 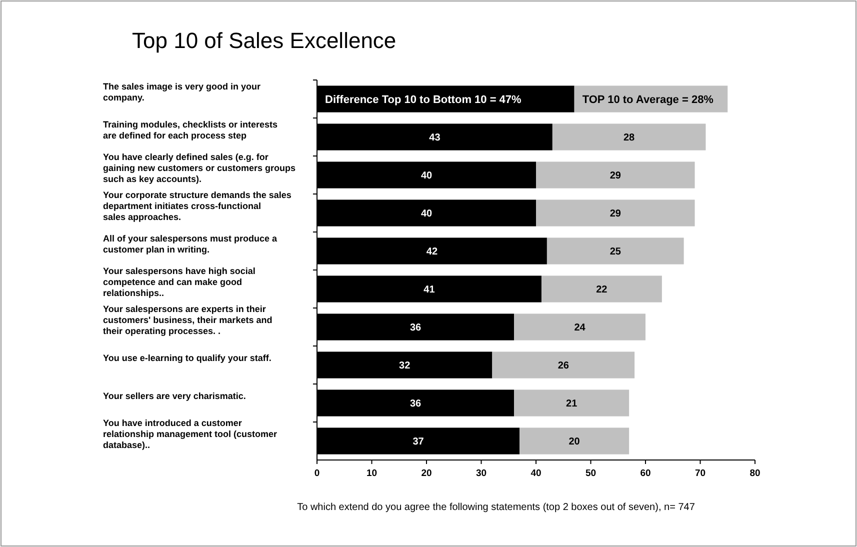 I want to click on data-label: TOP 10 to Average = 28%, so click(x=648, y=100).